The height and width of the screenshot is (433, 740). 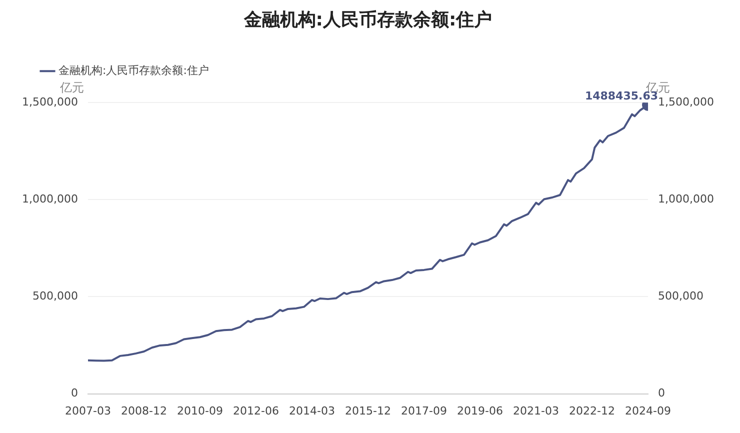 What do you see at coordinates (50, 199) in the screenshot?
I see `y-tick-label: 1,000,000` at bounding box center [50, 199].